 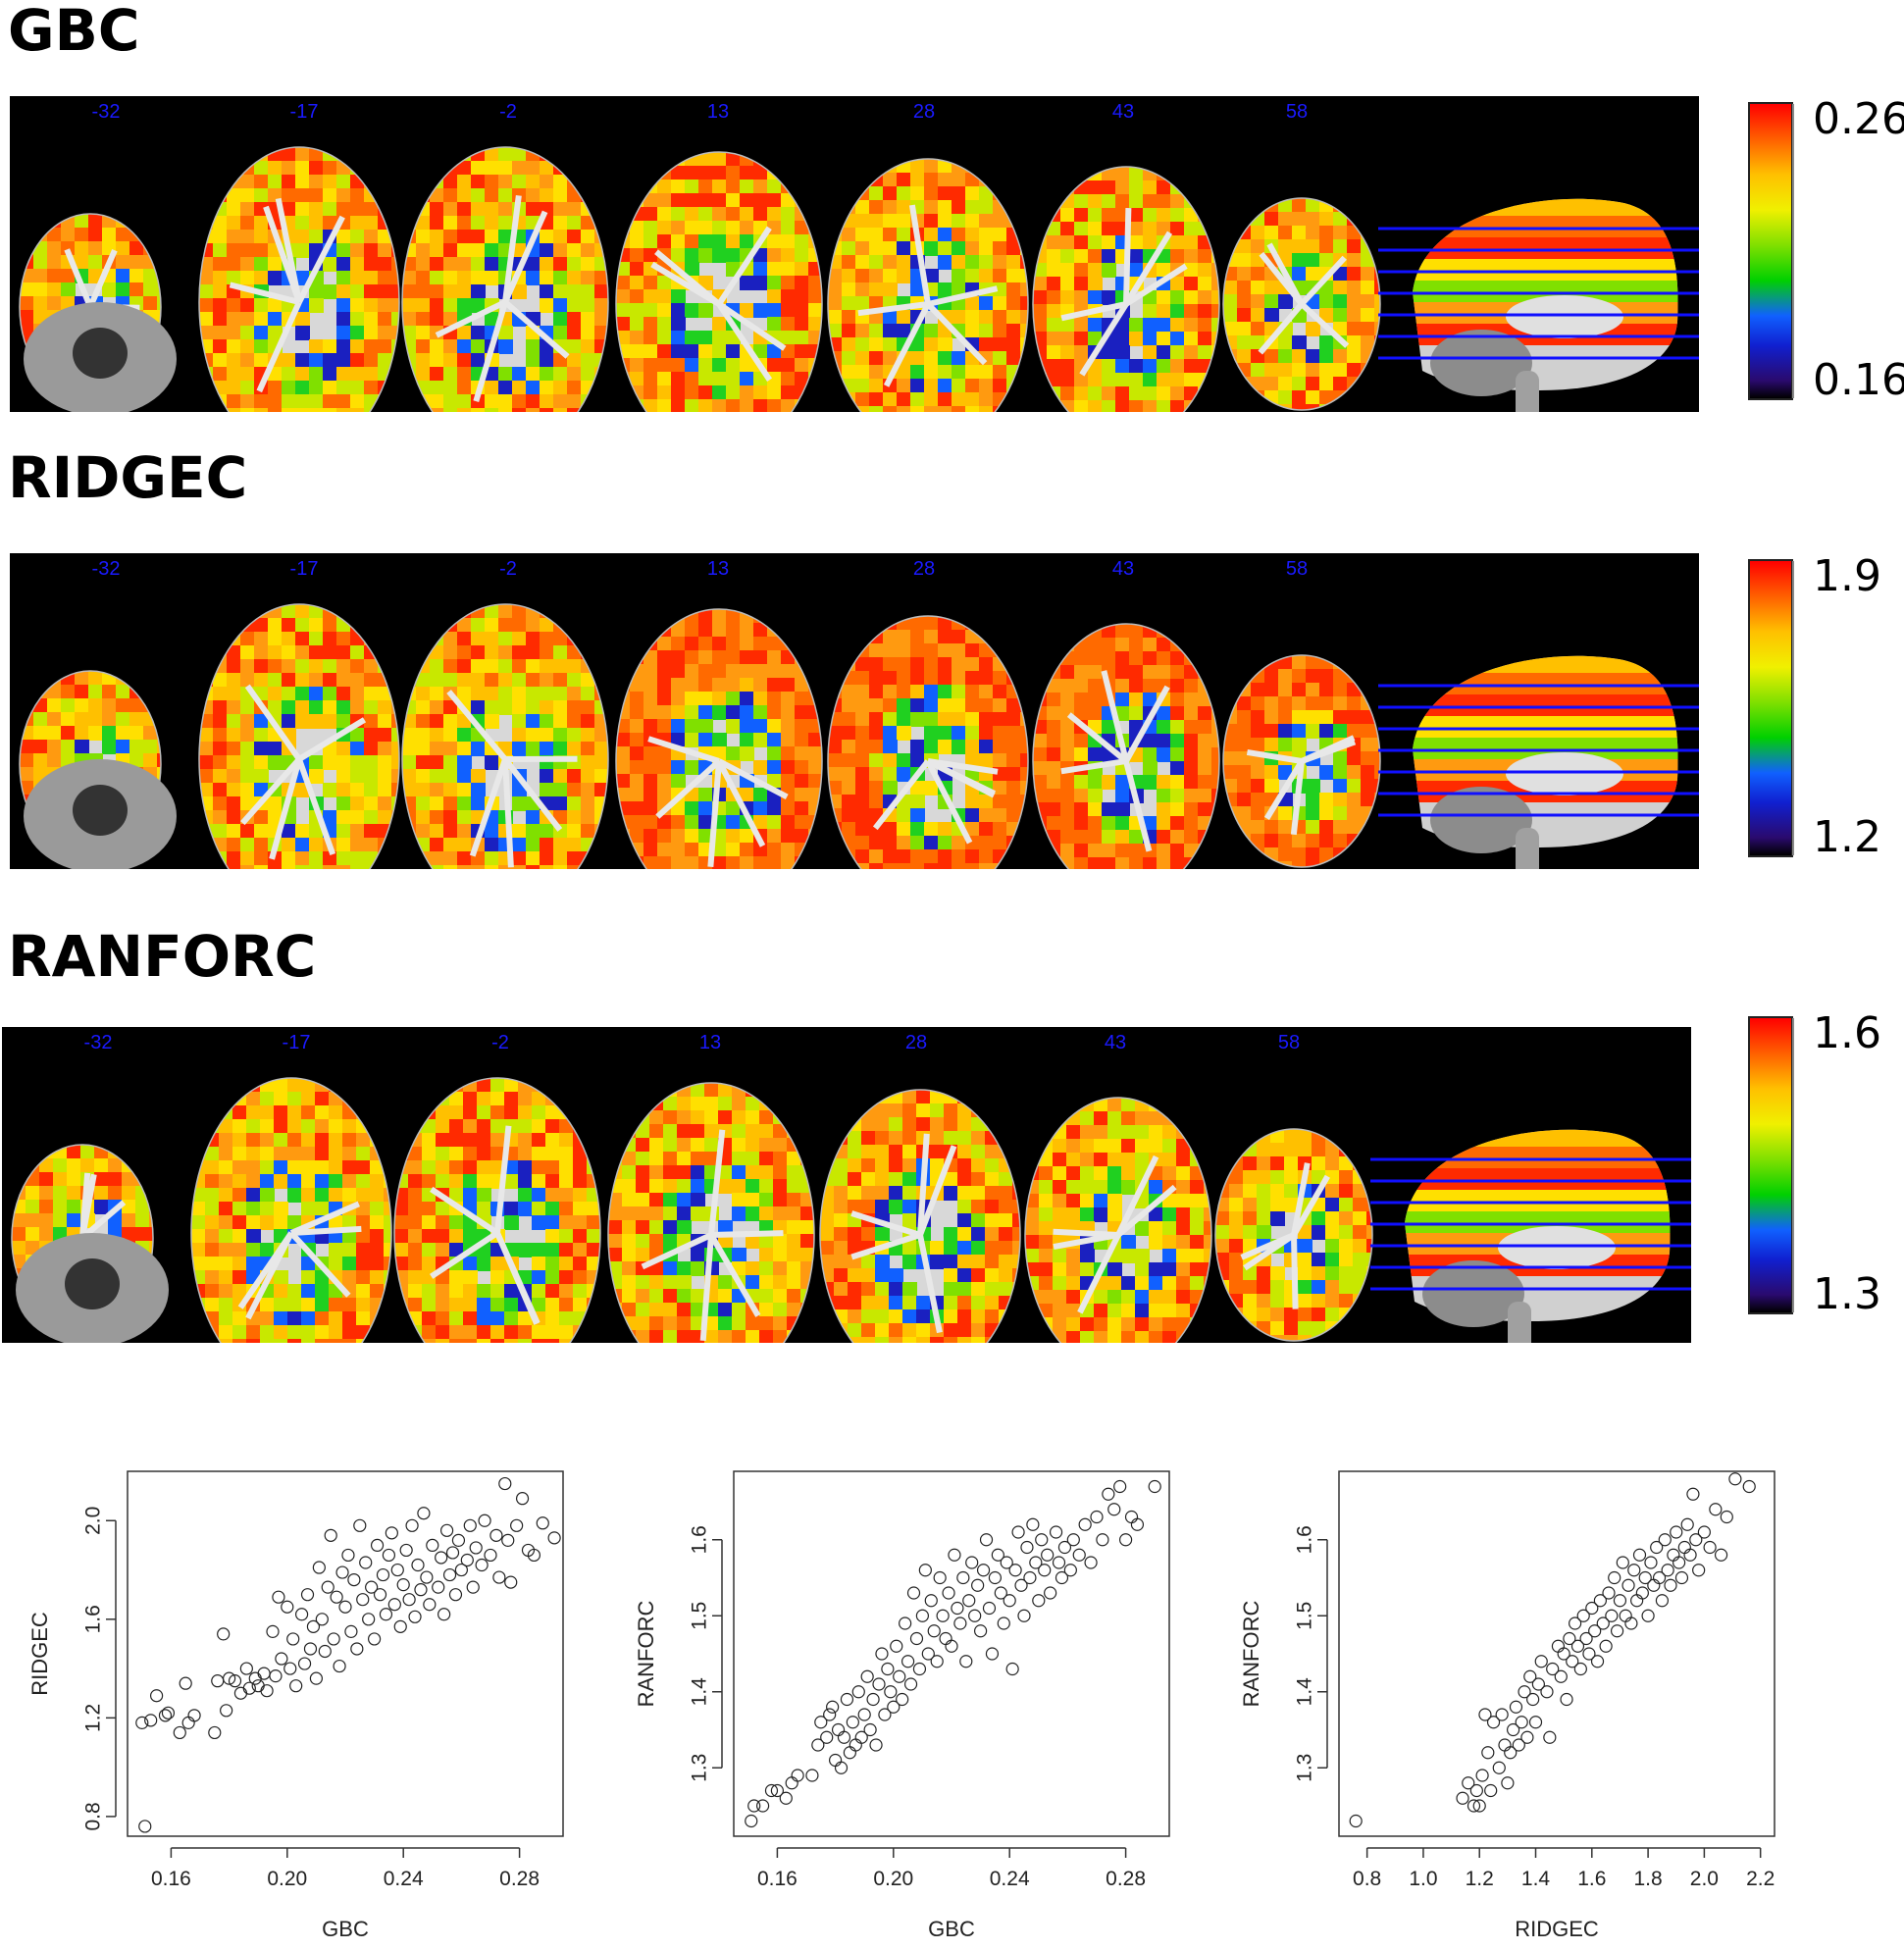 What do you see at coordinates (171, 1879) in the screenshot?
I see `x-tick-label: 0.16` at bounding box center [171, 1879].